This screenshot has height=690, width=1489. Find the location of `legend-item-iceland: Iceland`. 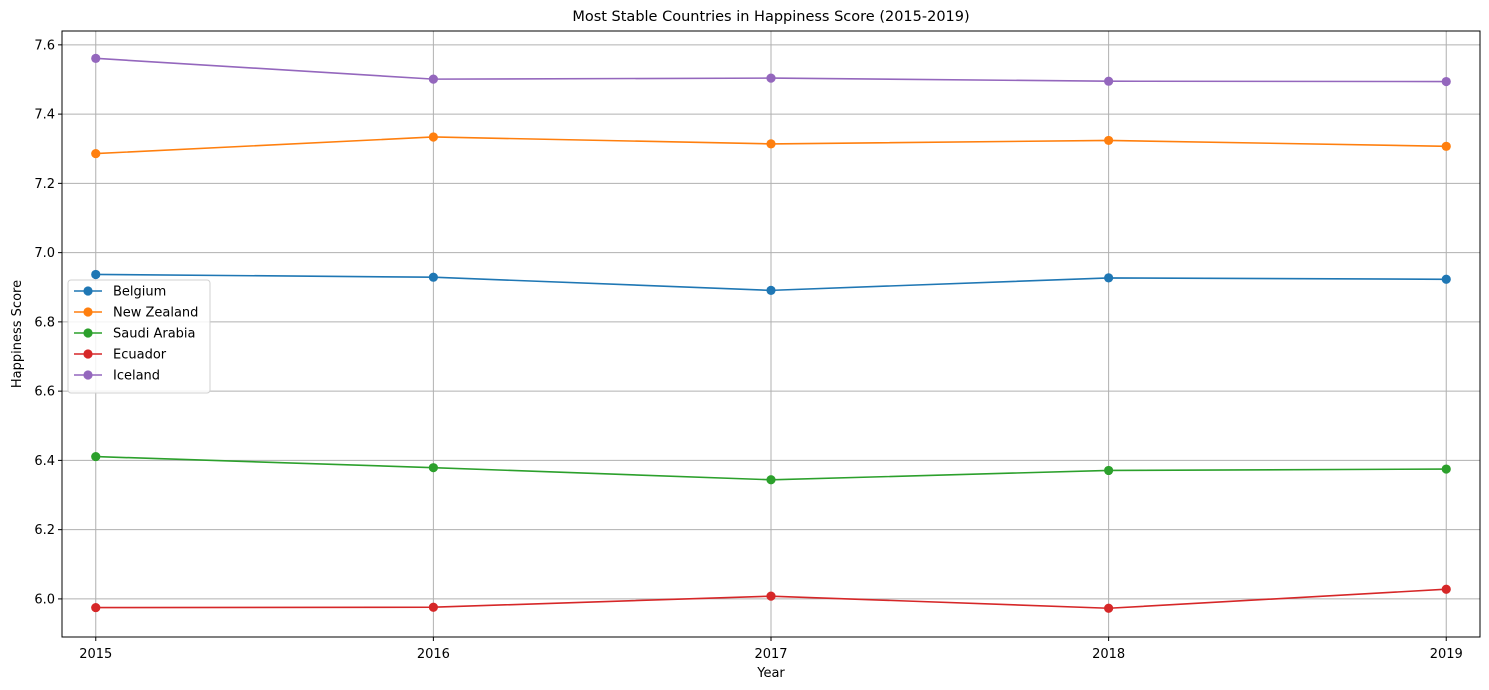

legend-item-iceland: Iceland is located at coordinates (117, 376).